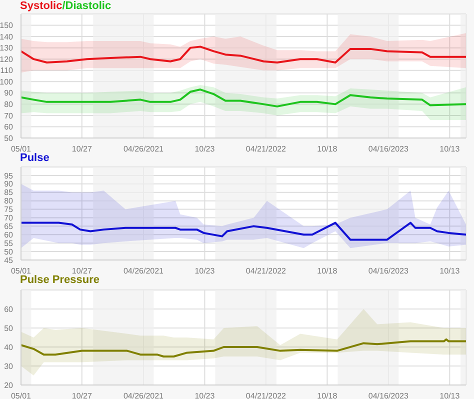  I want to click on text: Systolic, so click(41, 6).